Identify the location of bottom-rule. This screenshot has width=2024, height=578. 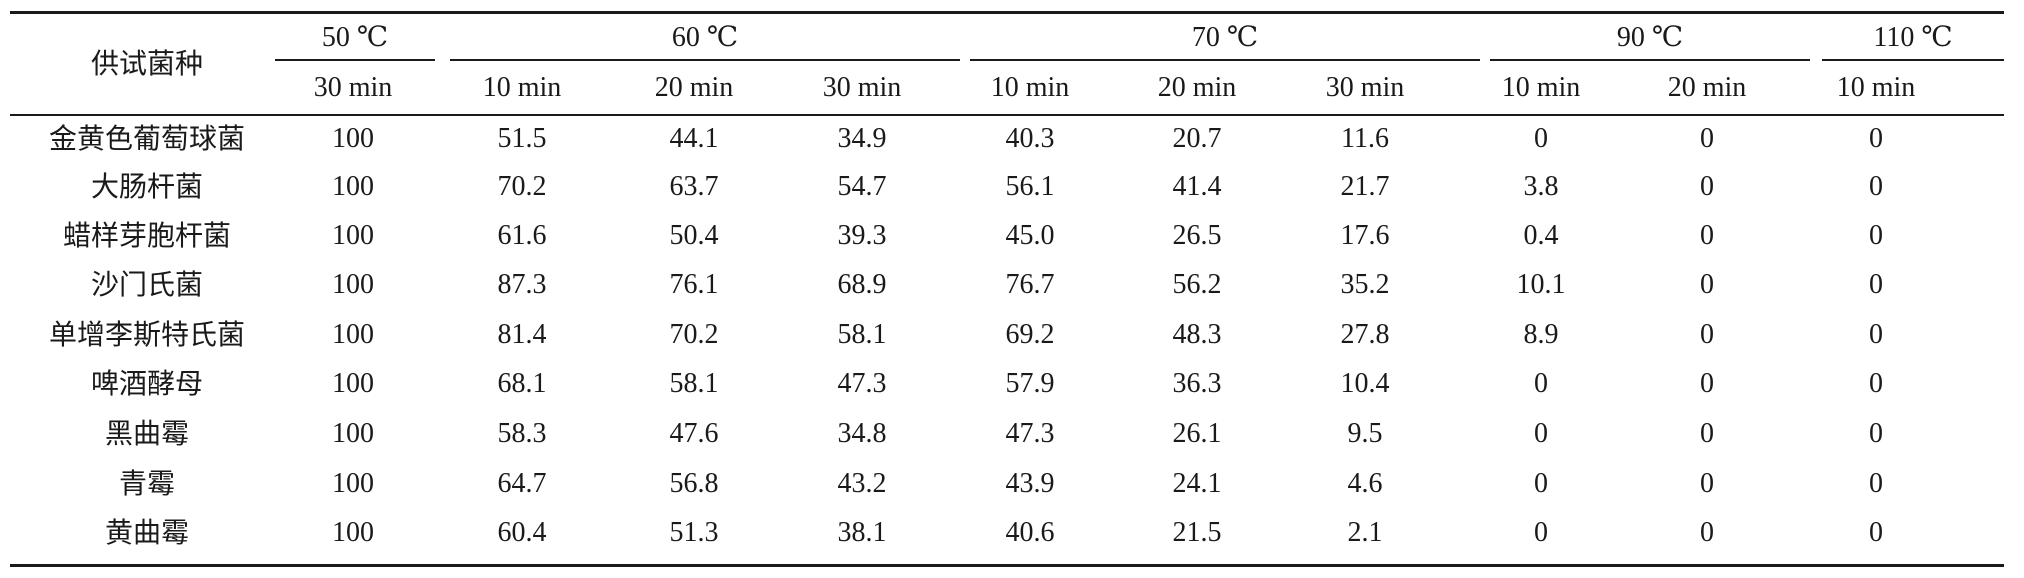
(1007, 565).